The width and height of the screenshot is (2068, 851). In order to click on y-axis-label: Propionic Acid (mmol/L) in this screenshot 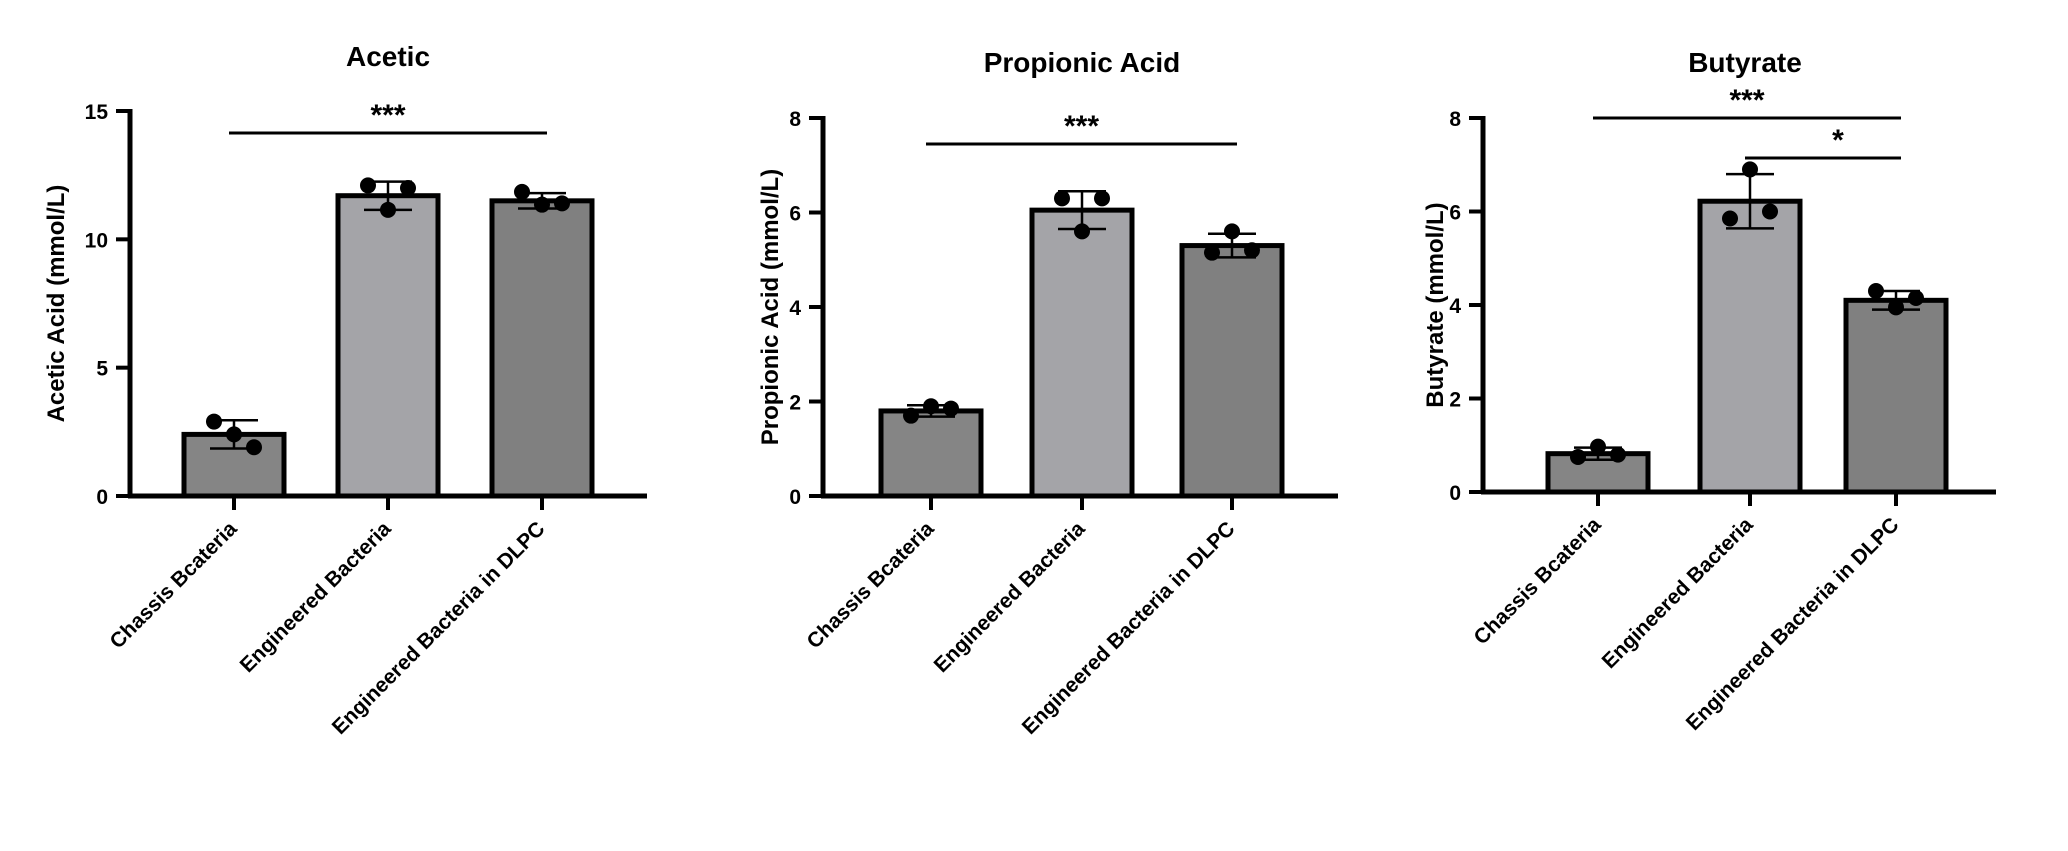, I will do `click(770, 307)`.